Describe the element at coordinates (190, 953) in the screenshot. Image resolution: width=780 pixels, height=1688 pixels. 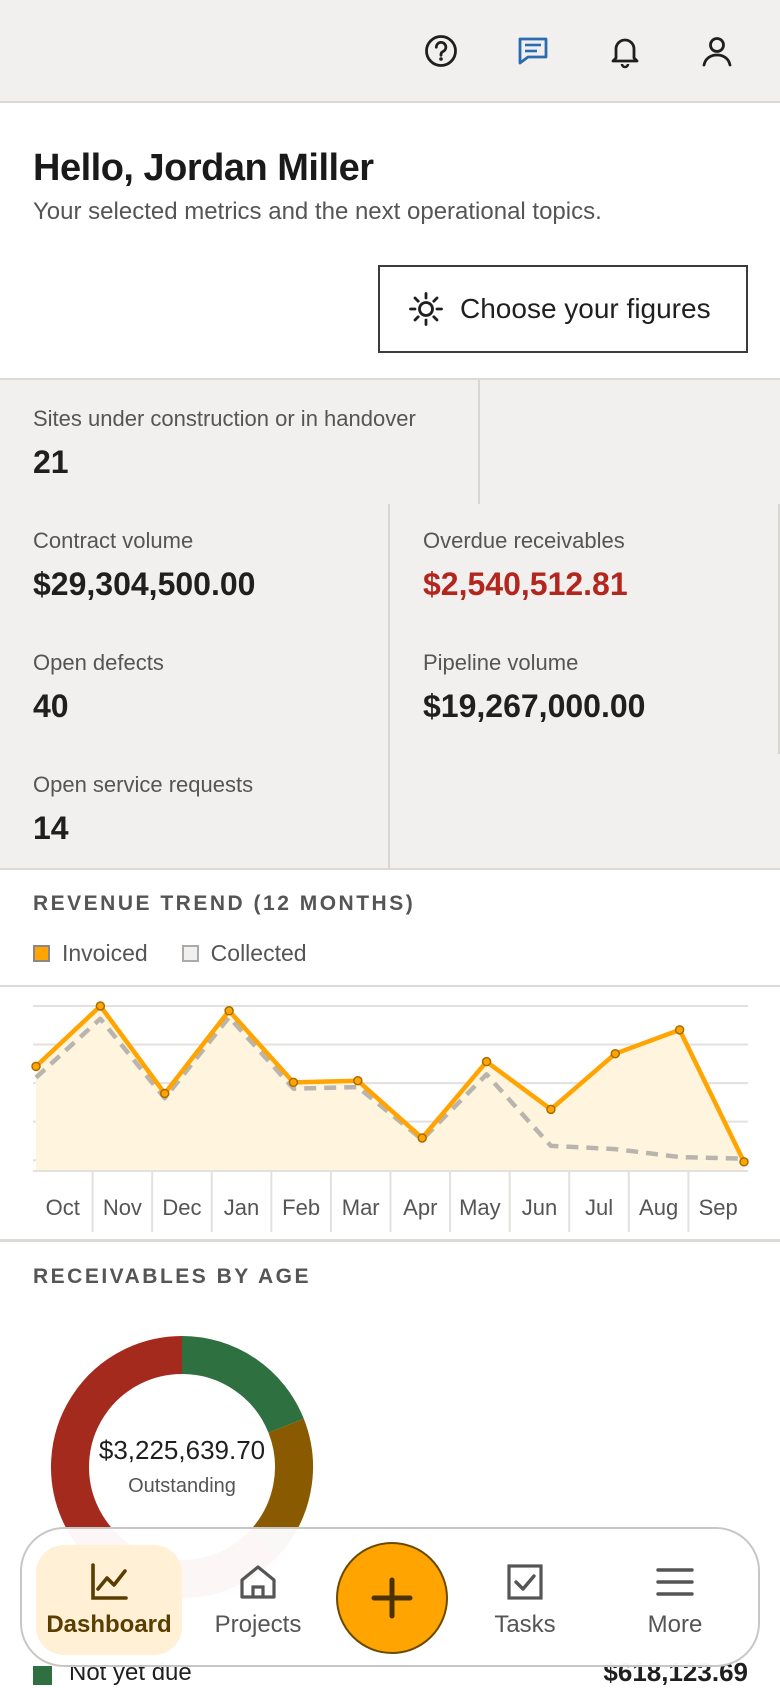
I see `legend-swatch-collected` at that location.